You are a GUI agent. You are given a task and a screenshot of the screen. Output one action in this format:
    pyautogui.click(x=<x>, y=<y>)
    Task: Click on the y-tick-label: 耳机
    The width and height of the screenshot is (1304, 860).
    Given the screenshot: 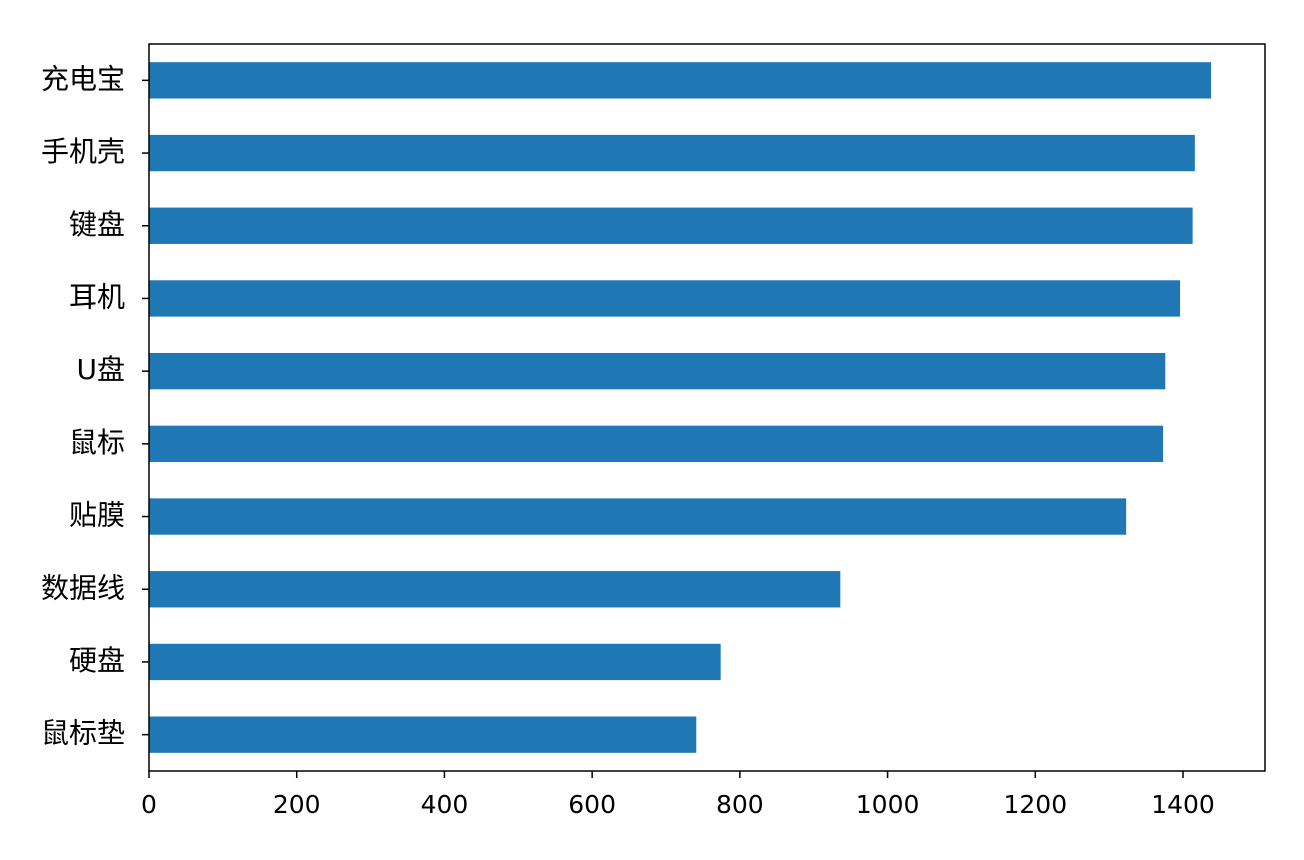 What is the action you would take?
    pyautogui.click(x=97, y=296)
    